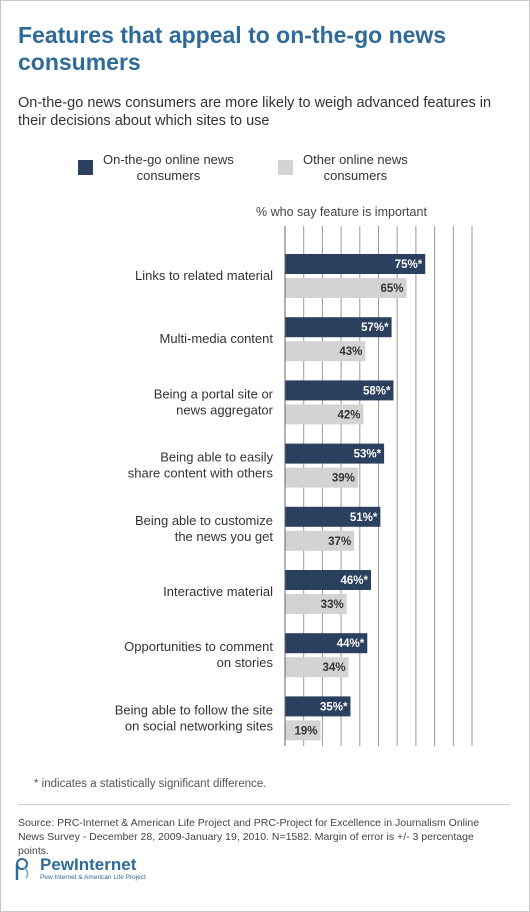  What do you see at coordinates (85, 167) in the screenshot?
I see `legend-swatch-on-the-go` at bounding box center [85, 167].